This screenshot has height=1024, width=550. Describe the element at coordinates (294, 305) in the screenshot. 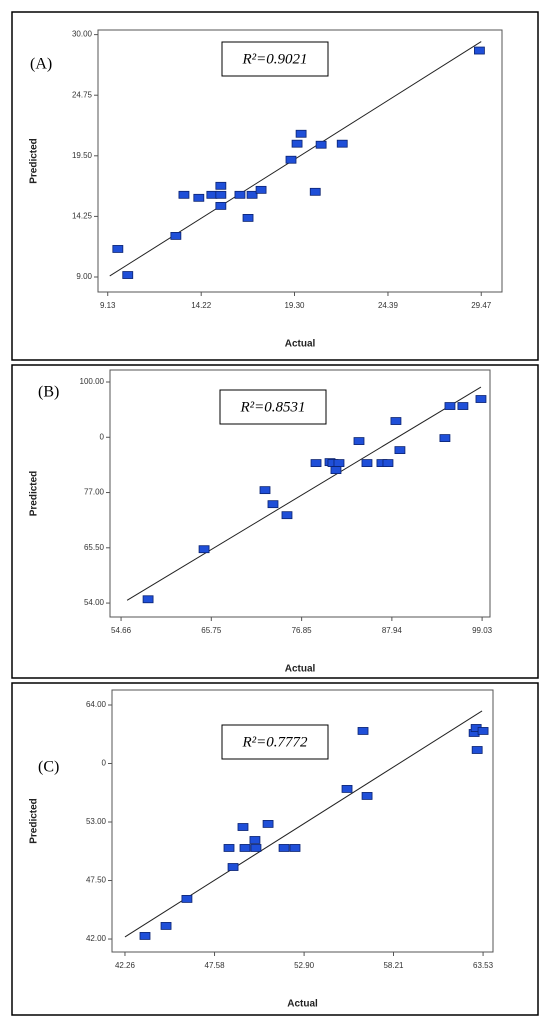

I see `x-tick-label: 19.30` at that location.